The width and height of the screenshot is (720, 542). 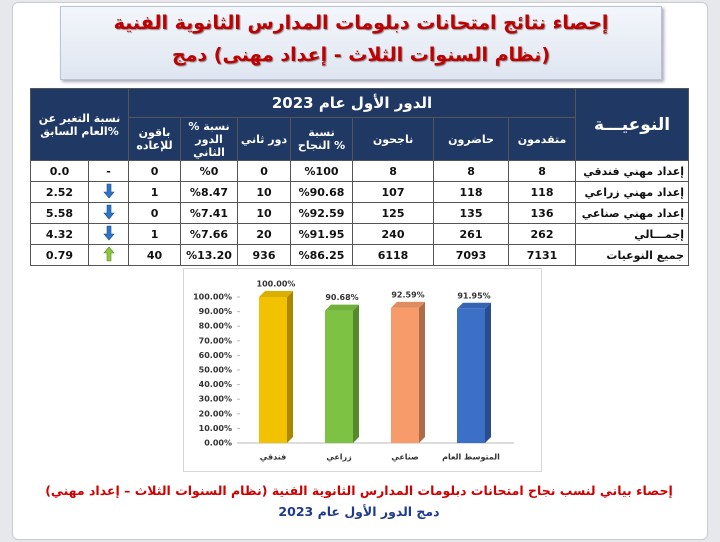 I want to click on value-cell: 262, so click(x=542, y=234).